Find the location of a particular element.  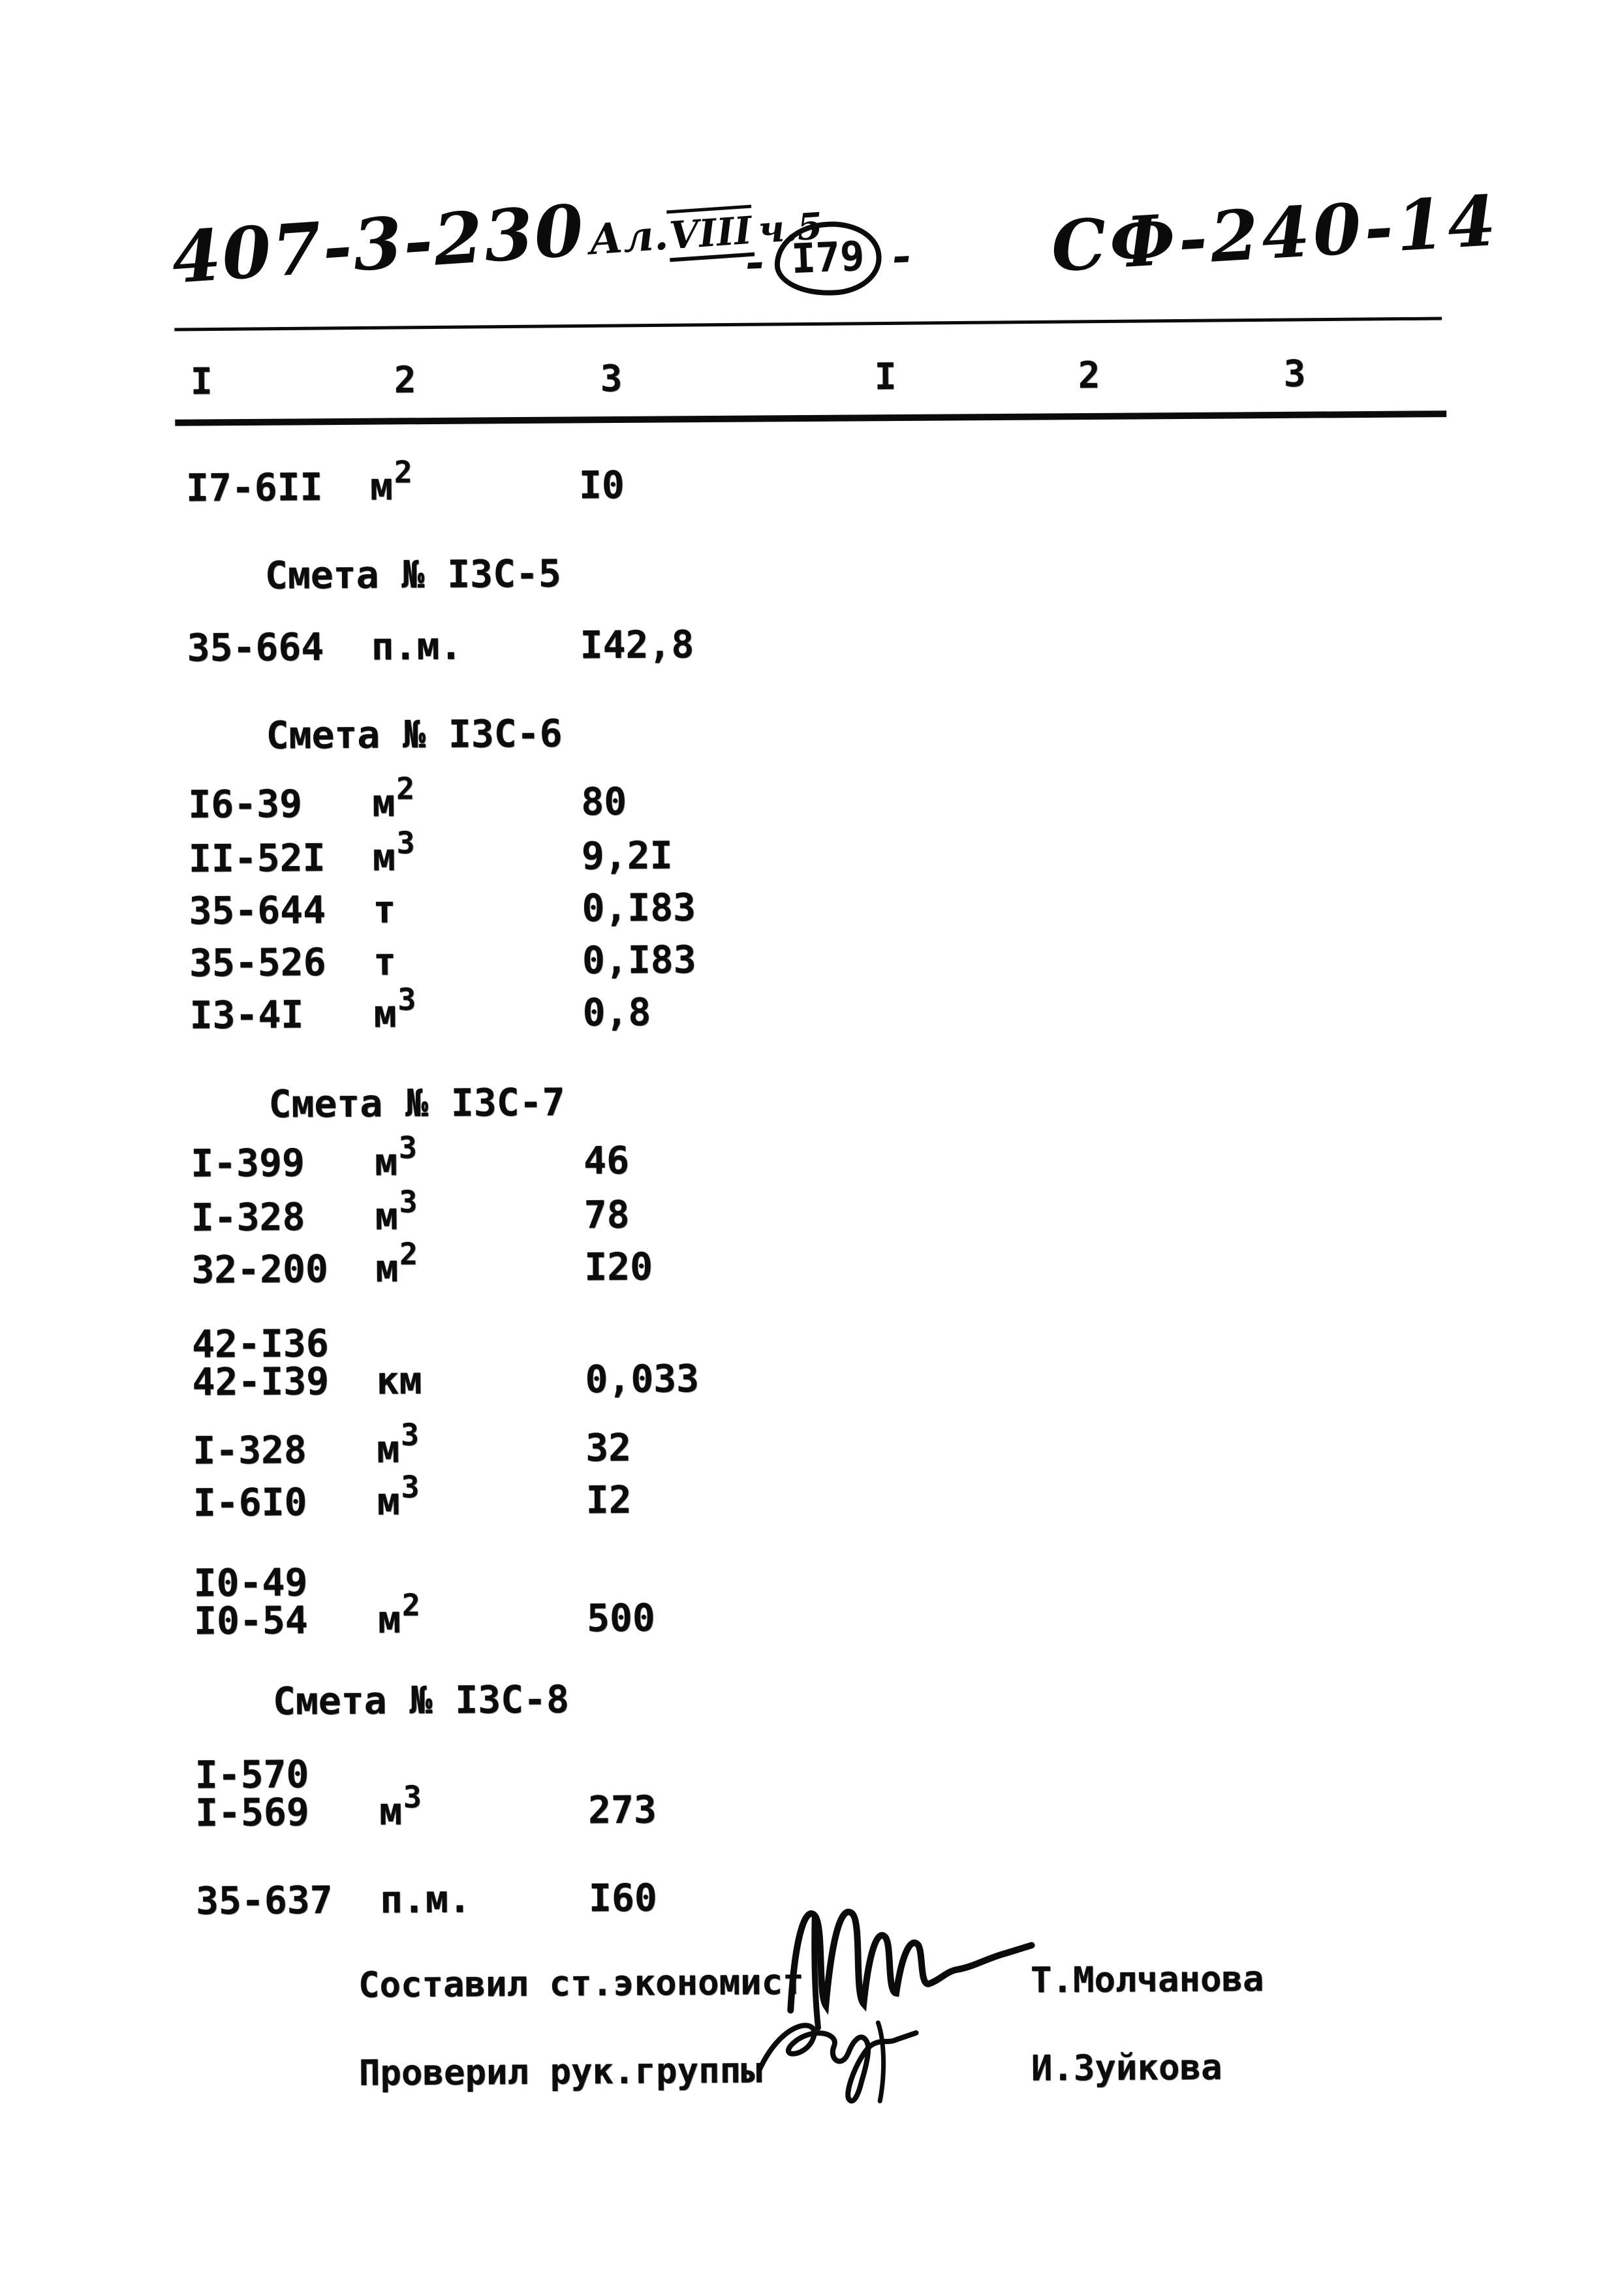

page-number-circled: I79 is located at coordinates (828, 258).